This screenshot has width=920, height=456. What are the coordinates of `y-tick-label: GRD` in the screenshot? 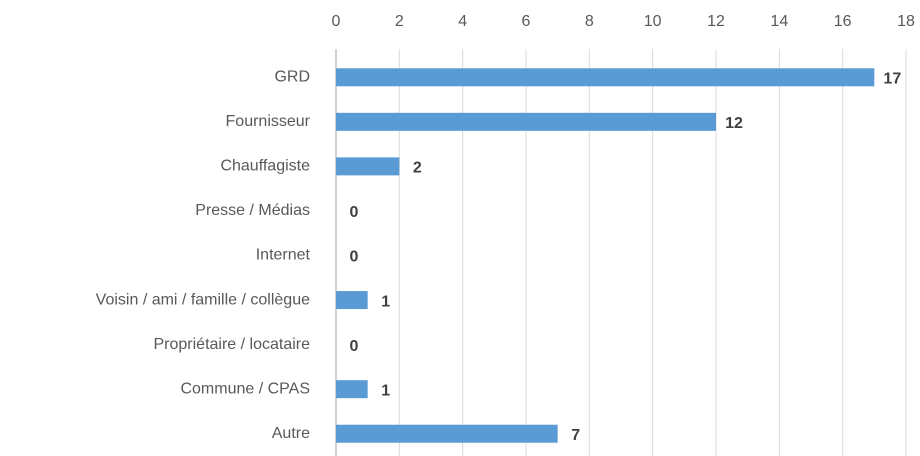 It's located at (292, 76).